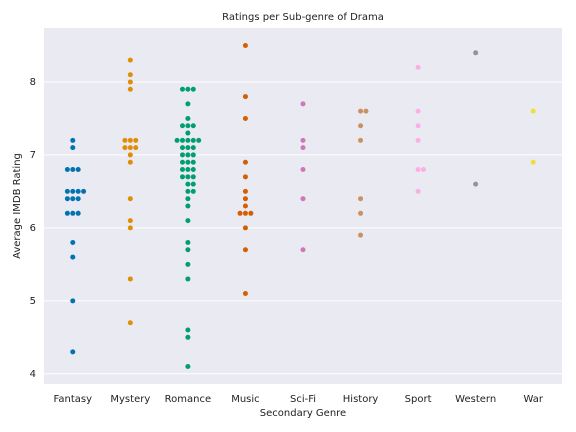  What do you see at coordinates (33, 82) in the screenshot?
I see `y-tick-label: 8` at bounding box center [33, 82].